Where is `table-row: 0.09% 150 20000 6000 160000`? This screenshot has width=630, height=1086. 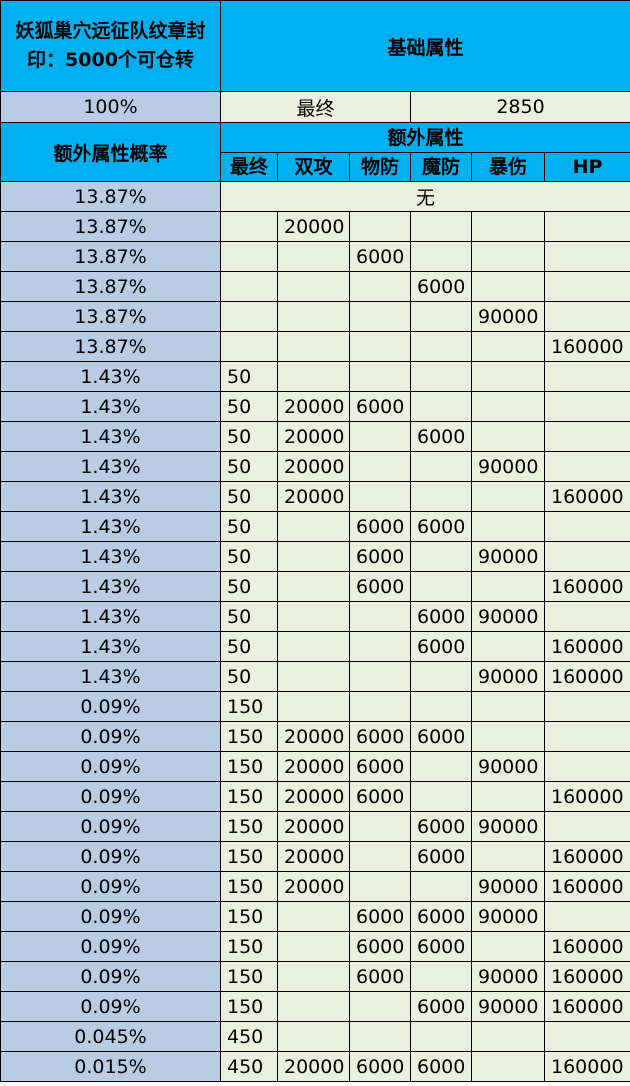 table-row: 0.09% 150 20000 6000 160000 is located at coordinates (315, 856).